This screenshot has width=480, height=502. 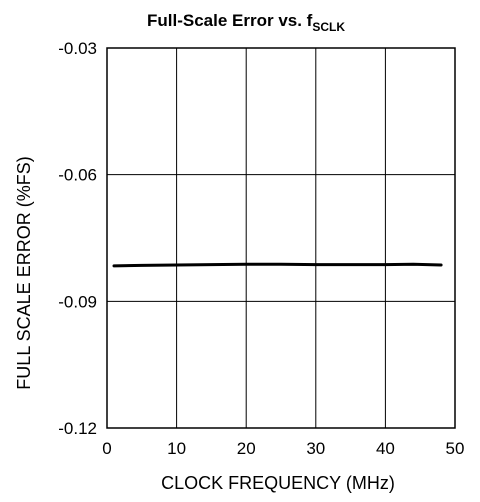 I want to click on y-tick-label: -0.06, so click(x=77, y=175).